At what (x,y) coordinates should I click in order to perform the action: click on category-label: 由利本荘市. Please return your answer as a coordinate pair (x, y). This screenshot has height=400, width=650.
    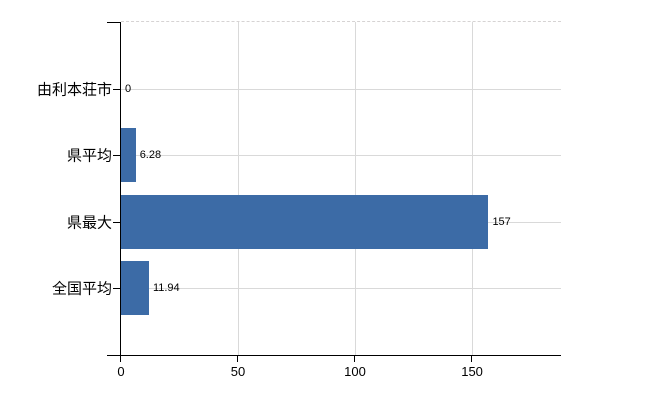
    Looking at the image, I should click on (74, 90).